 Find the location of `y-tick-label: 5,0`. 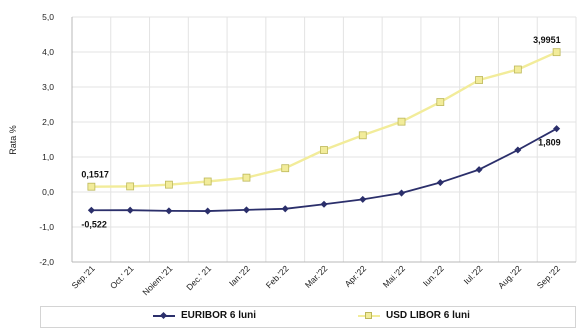

y-tick-label: 5,0 is located at coordinates (48, 17).